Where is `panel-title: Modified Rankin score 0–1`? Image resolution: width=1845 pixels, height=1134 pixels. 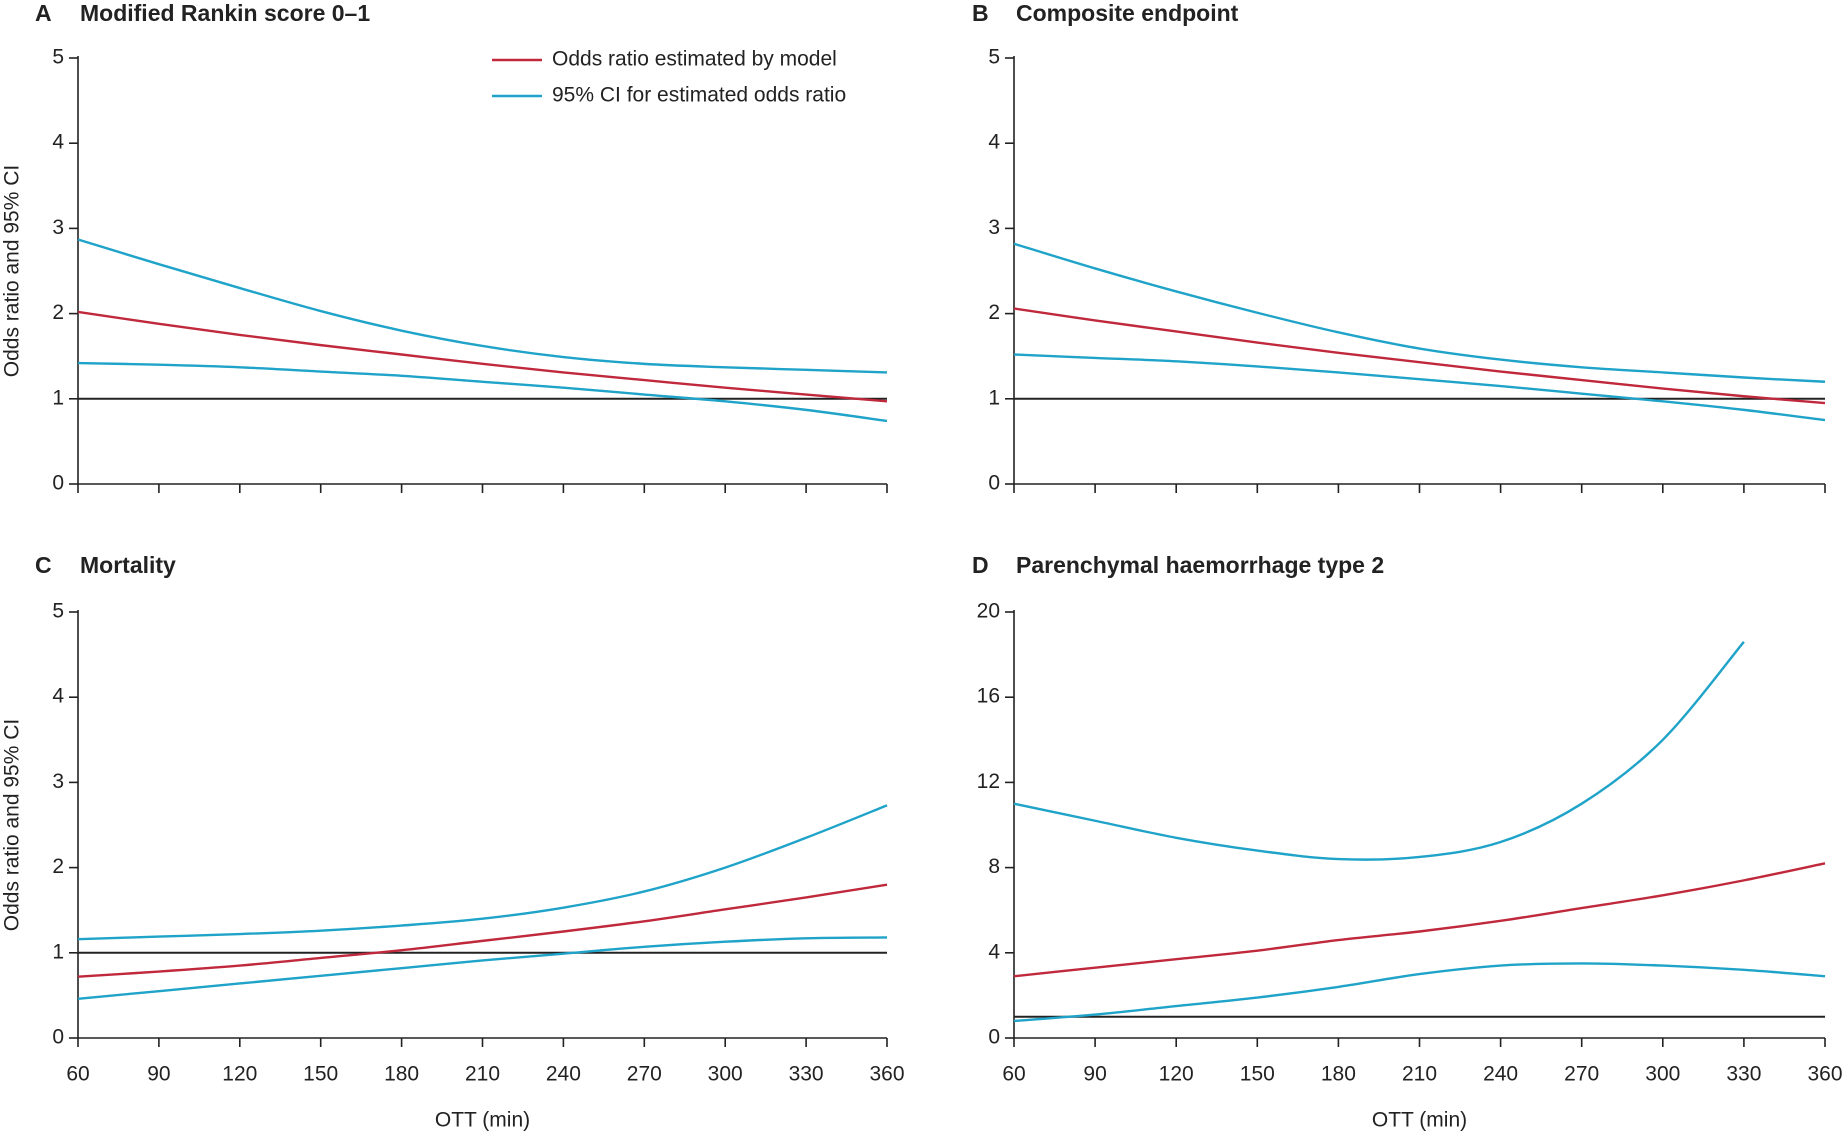
panel-title: Modified Rankin score 0–1 is located at coordinates (225, 13).